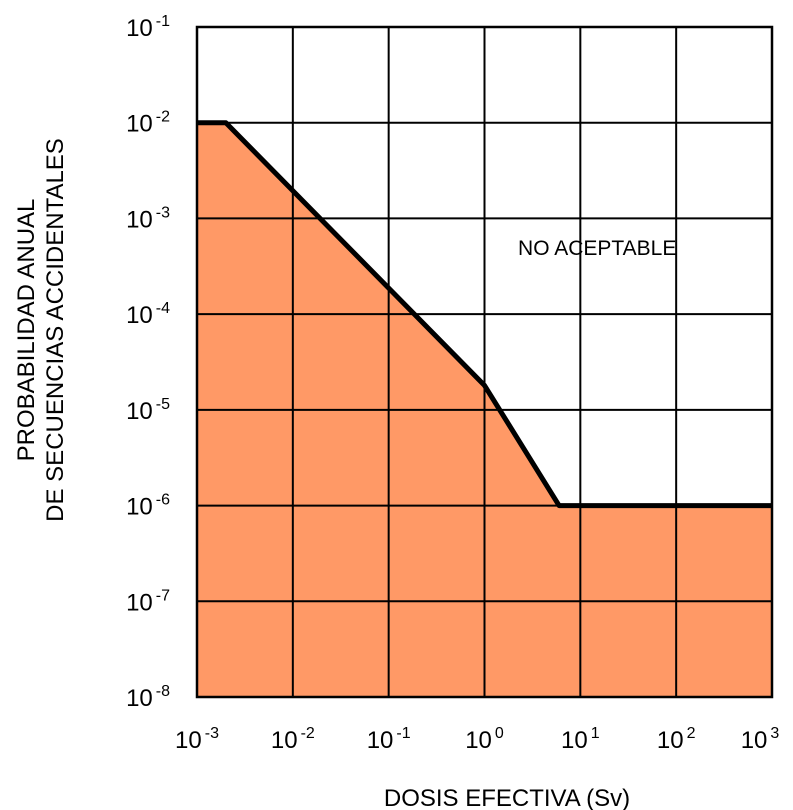 Image resolution: width=793 pixels, height=810 pixels. Describe the element at coordinates (197, 739) in the screenshot. I see `x-tick-label: 10 -3` at that location.